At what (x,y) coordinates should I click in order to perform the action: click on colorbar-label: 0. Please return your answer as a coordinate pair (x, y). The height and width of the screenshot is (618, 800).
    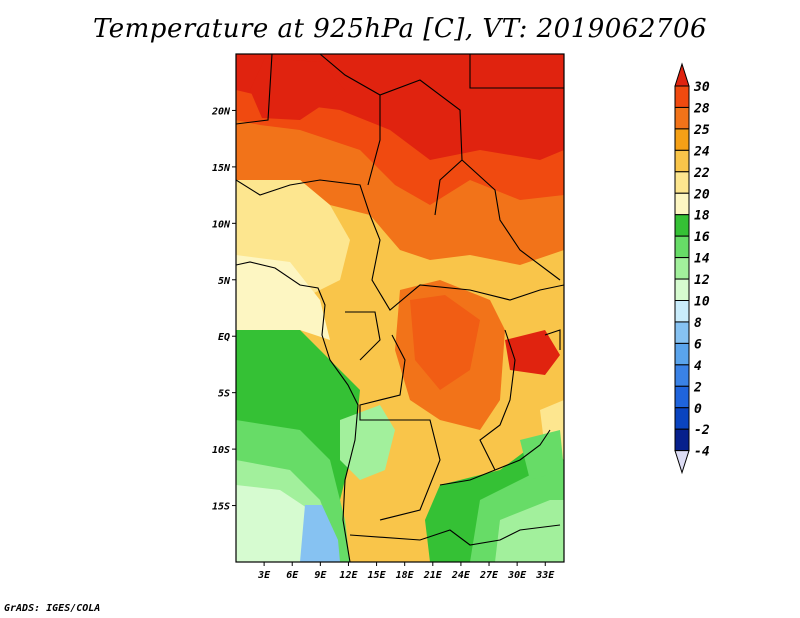
    Looking at the image, I should click on (698, 409).